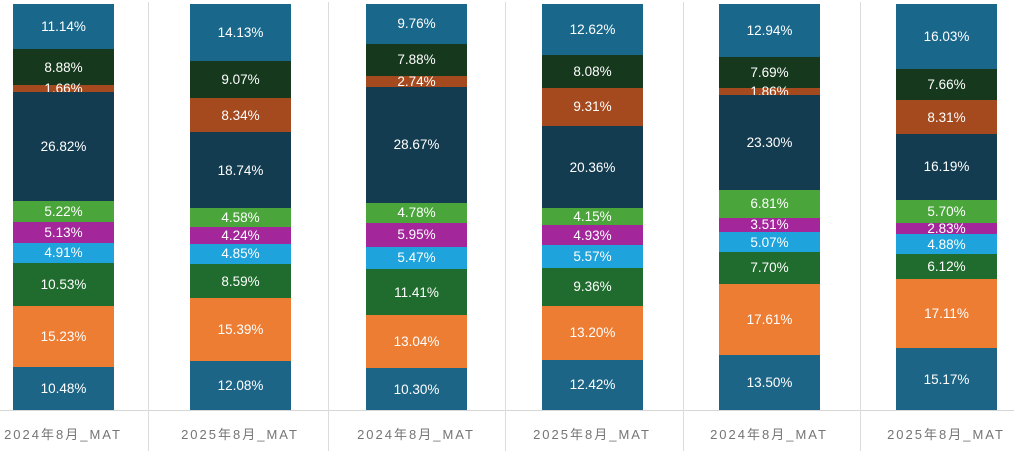  Describe the element at coordinates (416, 24) in the screenshot. I see `bar-segment: 9.76%` at that location.